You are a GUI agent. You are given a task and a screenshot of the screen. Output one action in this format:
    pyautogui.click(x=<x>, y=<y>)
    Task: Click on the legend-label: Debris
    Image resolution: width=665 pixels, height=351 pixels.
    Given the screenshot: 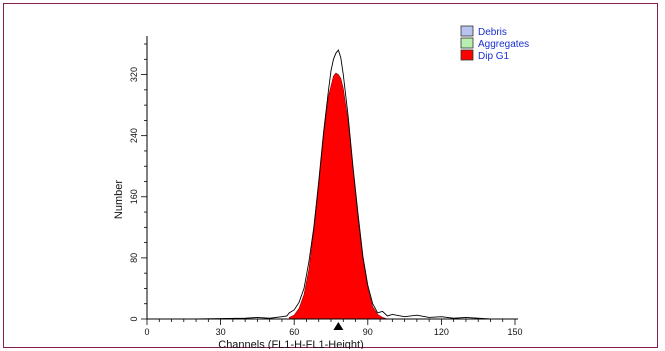 What is the action you would take?
    pyautogui.click(x=492, y=32)
    